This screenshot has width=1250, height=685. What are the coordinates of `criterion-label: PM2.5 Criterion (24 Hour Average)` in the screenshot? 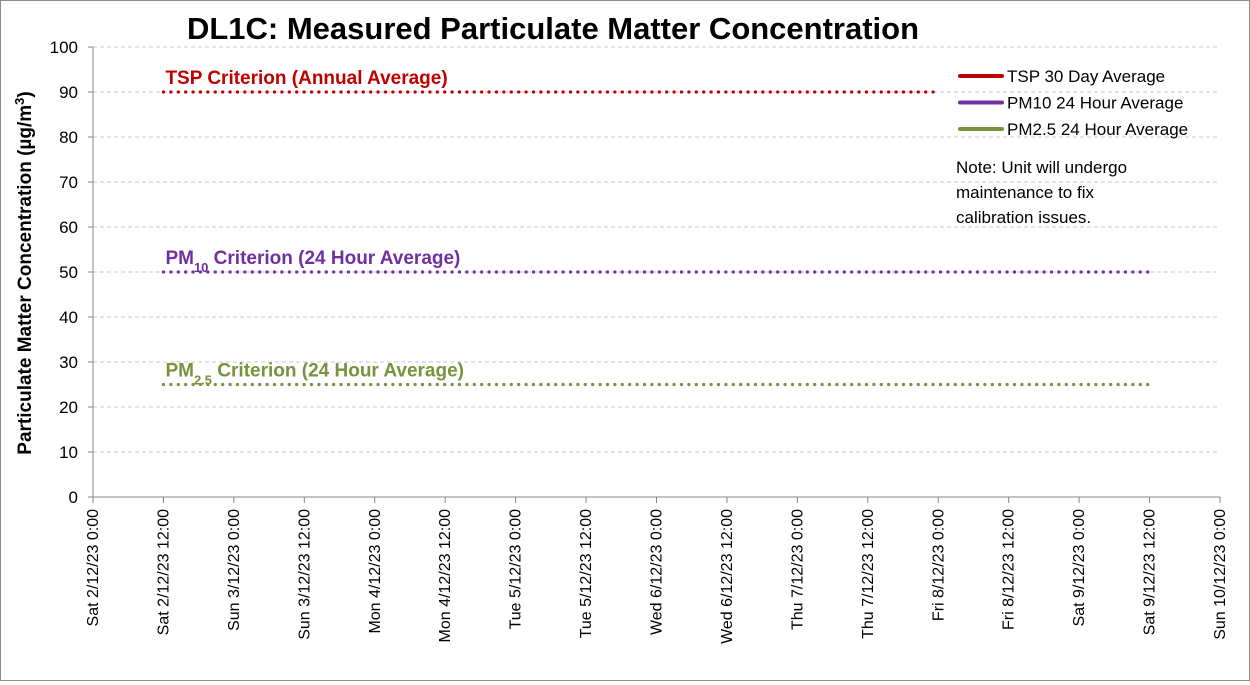 It's located at (314, 374).